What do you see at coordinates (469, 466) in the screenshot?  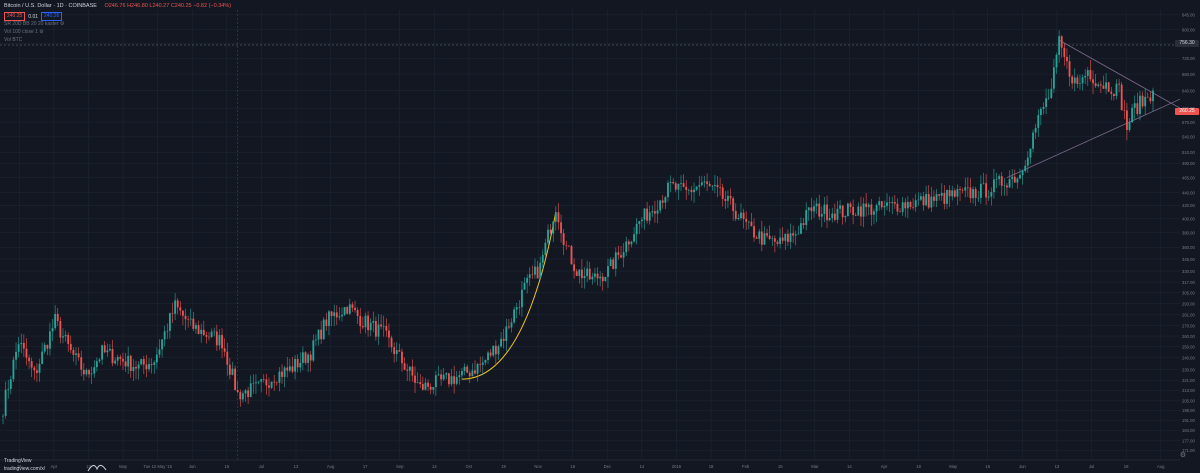 I see `x-tick-label: Oct` at bounding box center [469, 466].